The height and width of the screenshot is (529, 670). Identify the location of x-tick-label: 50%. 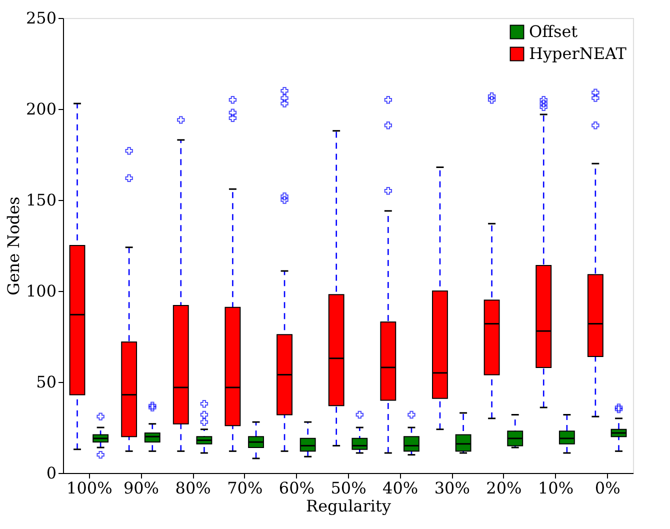
(348, 488).